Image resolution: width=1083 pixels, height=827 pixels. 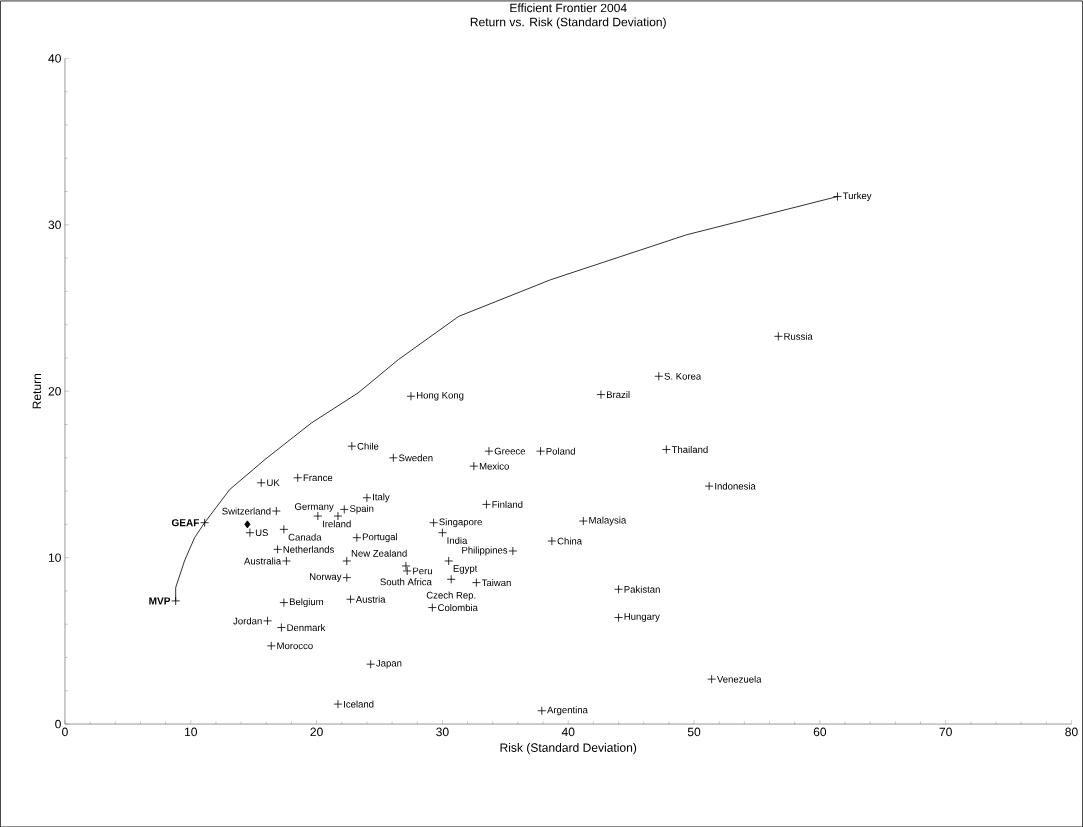 What do you see at coordinates (54, 391) in the screenshot?
I see `y-tick-label: 20` at bounding box center [54, 391].